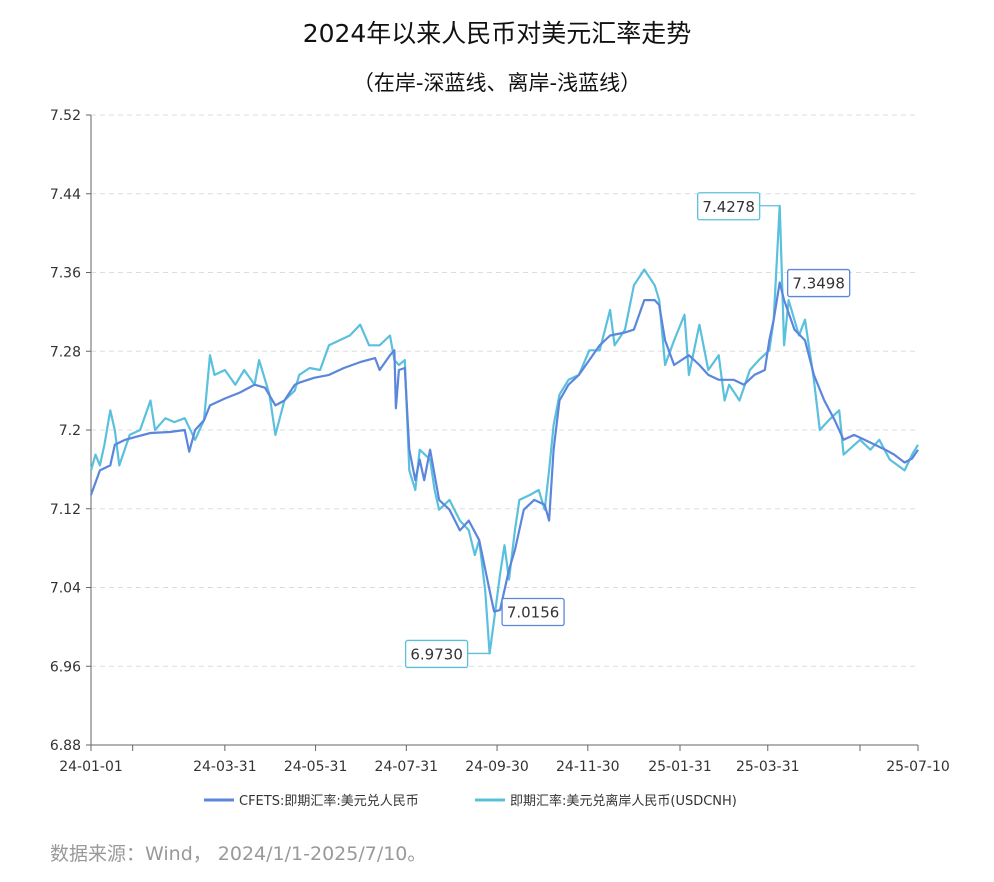 This screenshot has height=882, width=994. I want to click on annotation-label: 7.0156, so click(533, 613).